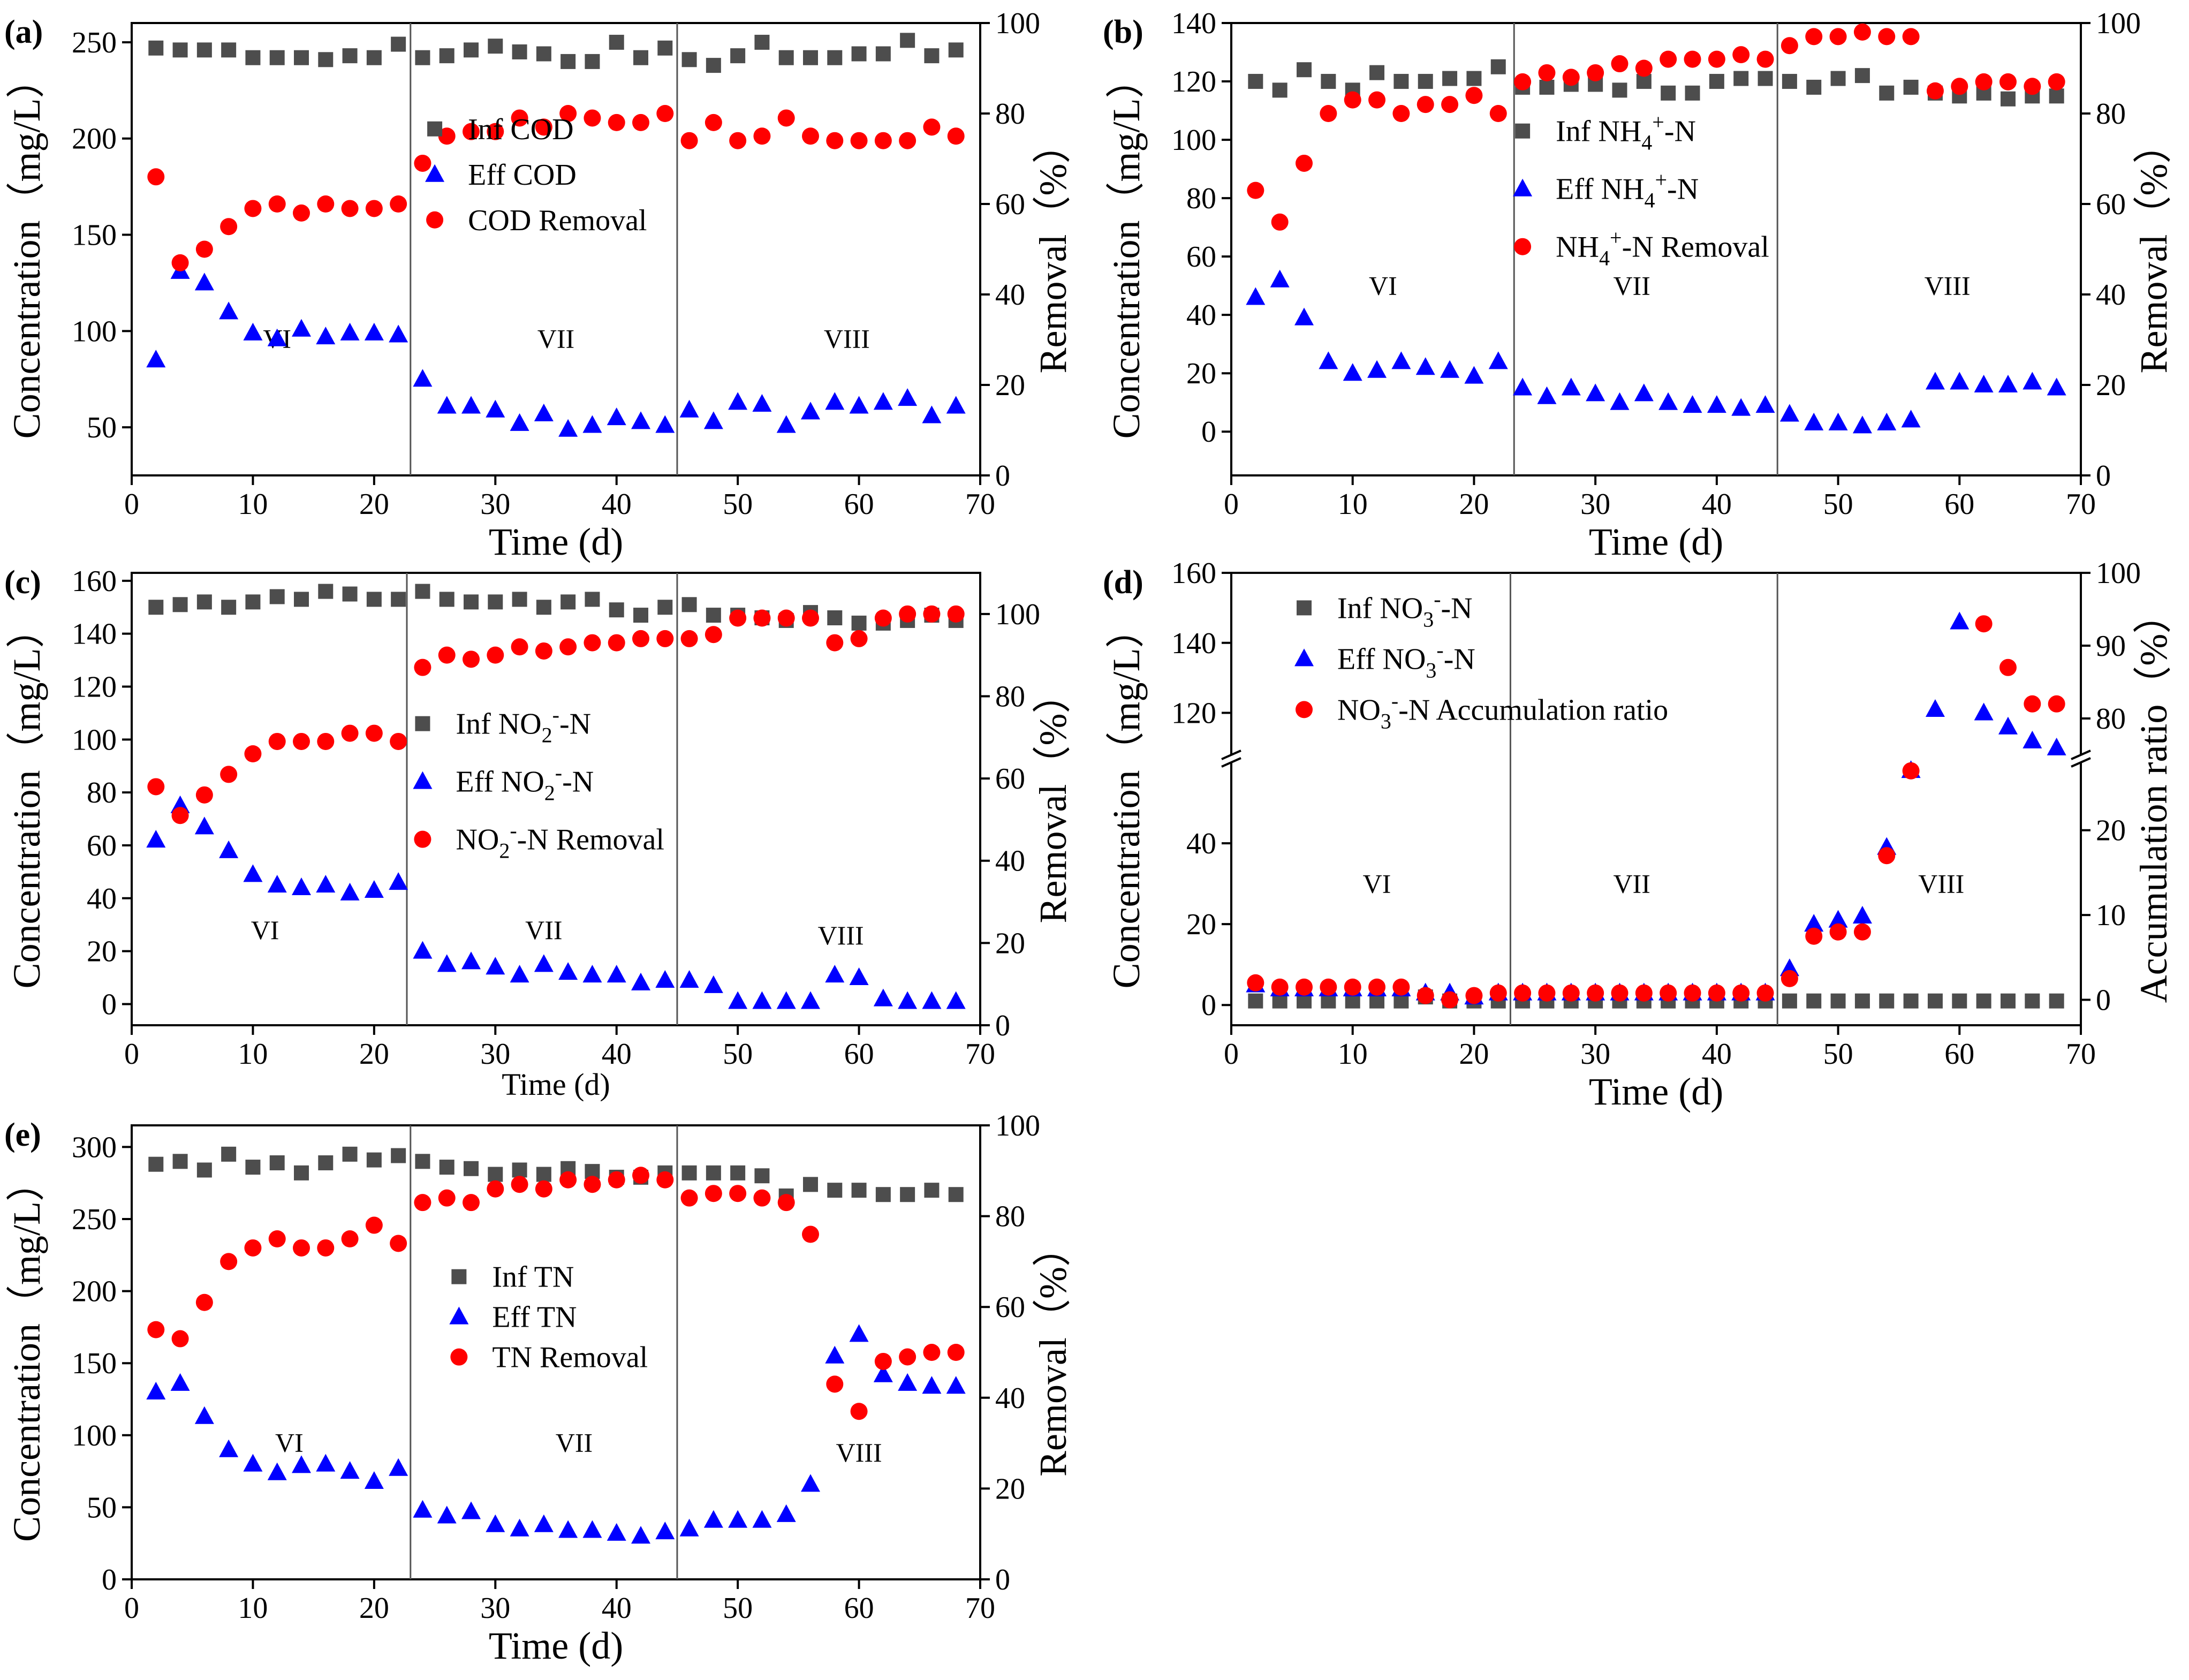 The height and width of the screenshot is (1680, 2189). I want to click on legend-entry-label: Eff NO3--N, so click(1406, 660).